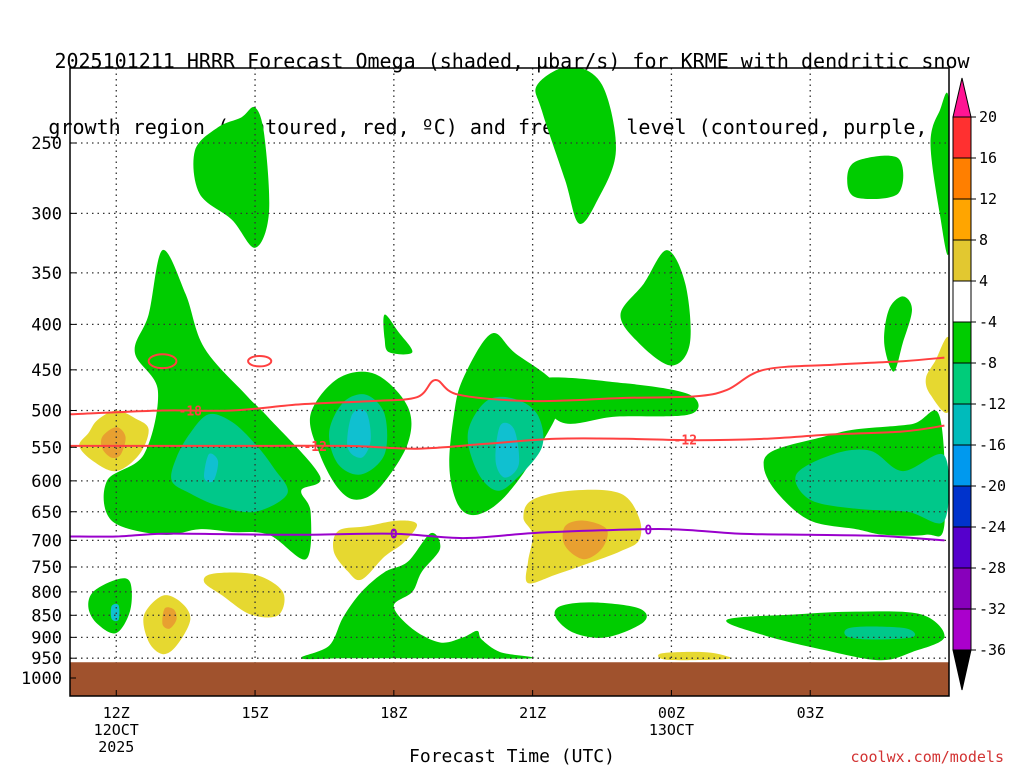 The image size is (1024, 768). Describe the element at coordinates (46, 593) in the screenshot. I see `y-tick-label: 800` at that location.